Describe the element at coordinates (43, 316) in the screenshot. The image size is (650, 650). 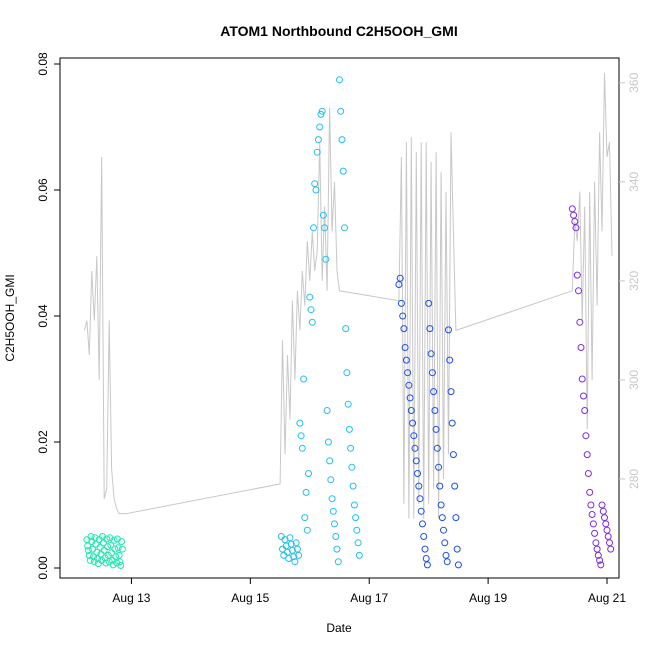
I see `y-tick-label: 0.04` at that location.